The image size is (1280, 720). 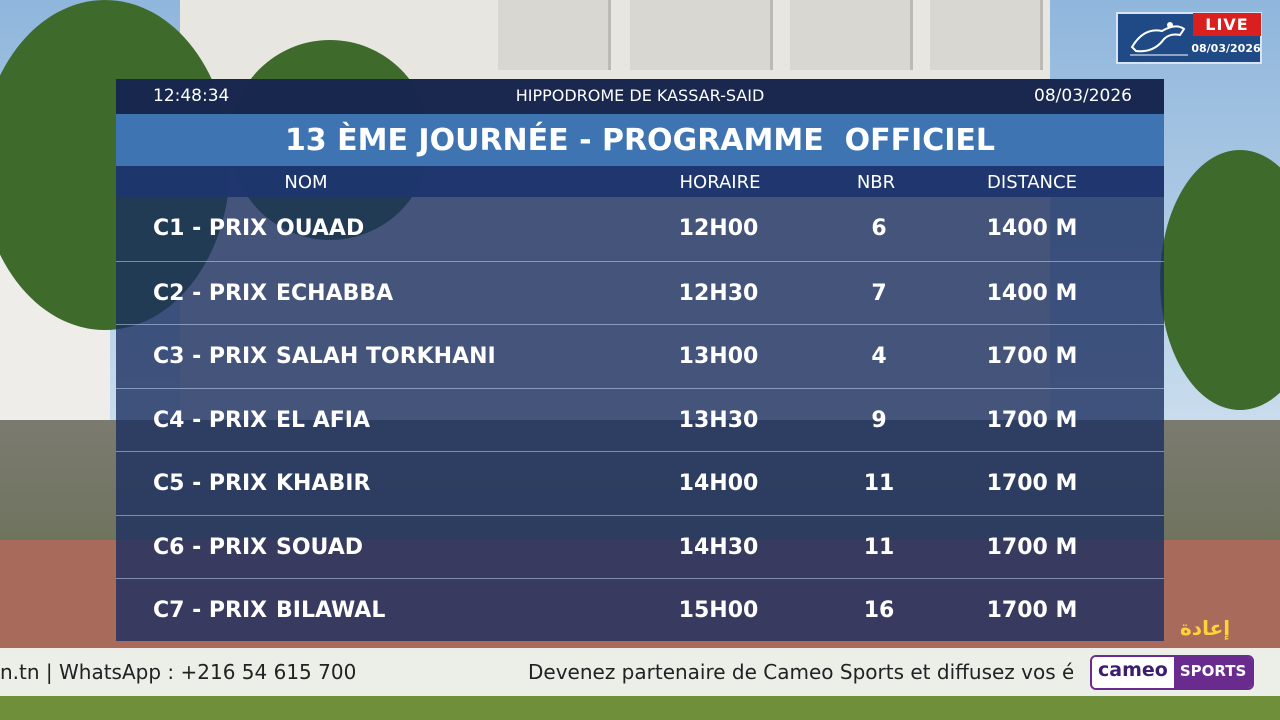 What do you see at coordinates (718, 228) in the screenshot?
I see `race-time: 12H00` at bounding box center [718, 228].